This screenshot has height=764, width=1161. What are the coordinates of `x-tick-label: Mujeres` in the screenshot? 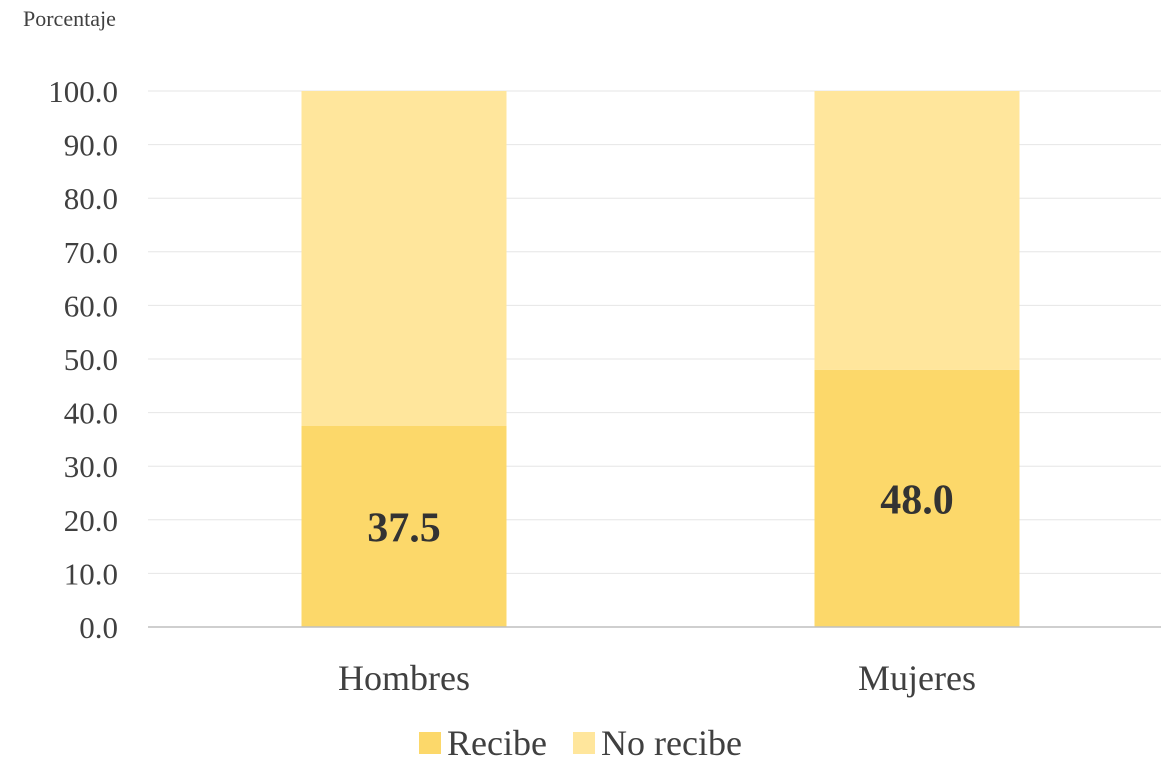 It's located at (917, 678).